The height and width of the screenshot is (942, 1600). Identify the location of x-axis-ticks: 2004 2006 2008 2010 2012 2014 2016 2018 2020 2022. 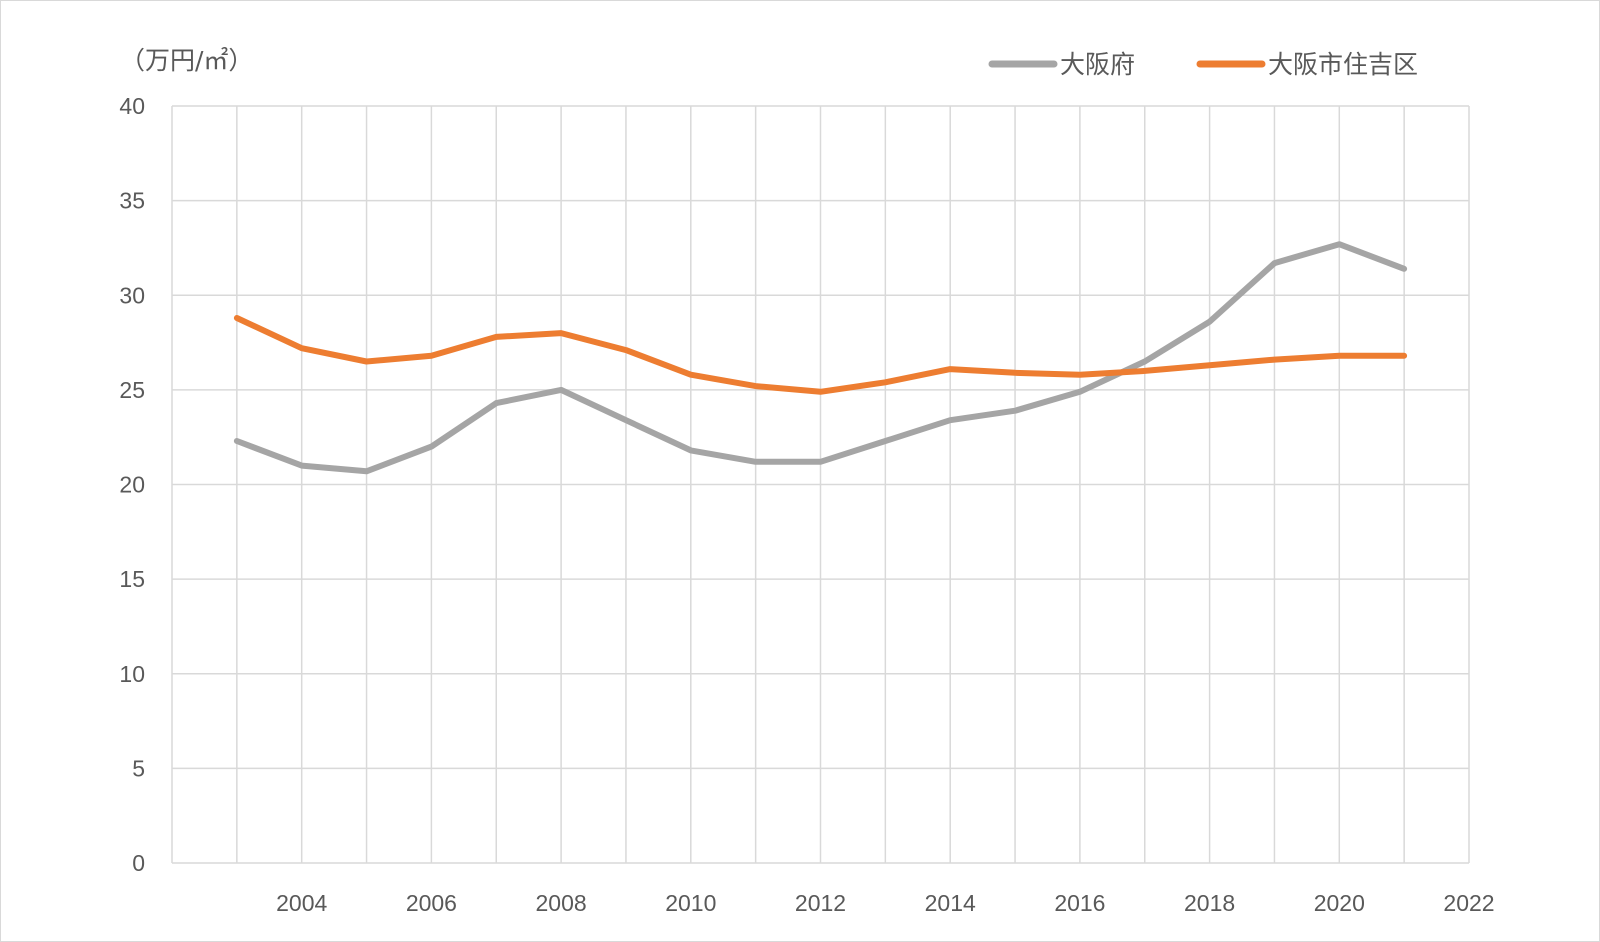
(885, 903).